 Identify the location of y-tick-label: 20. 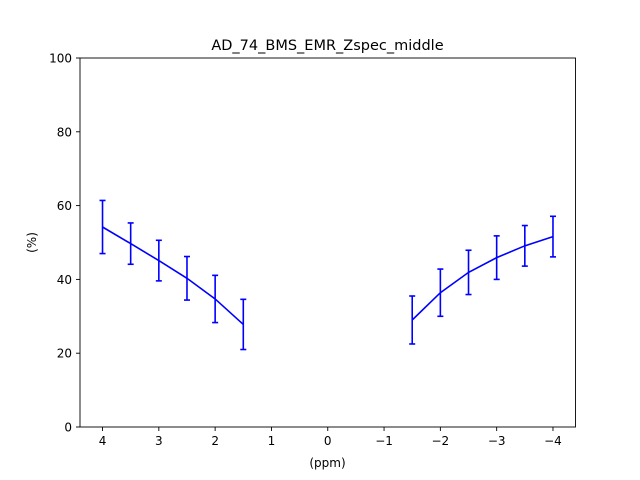
(64, 354).